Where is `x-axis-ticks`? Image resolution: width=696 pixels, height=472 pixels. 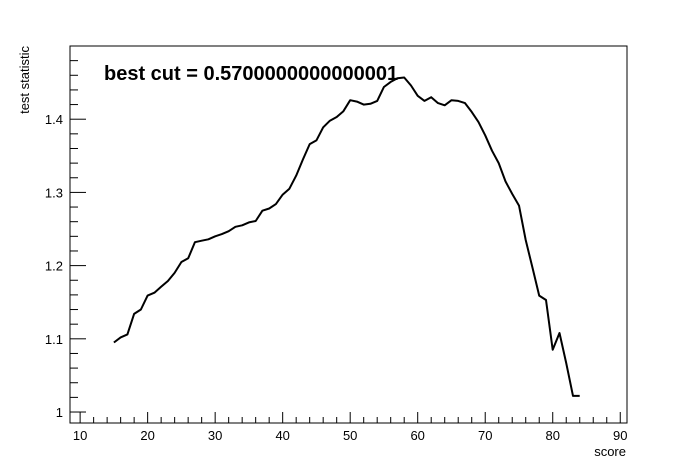
x-axis-ticks is located at coordinates (350, 417).